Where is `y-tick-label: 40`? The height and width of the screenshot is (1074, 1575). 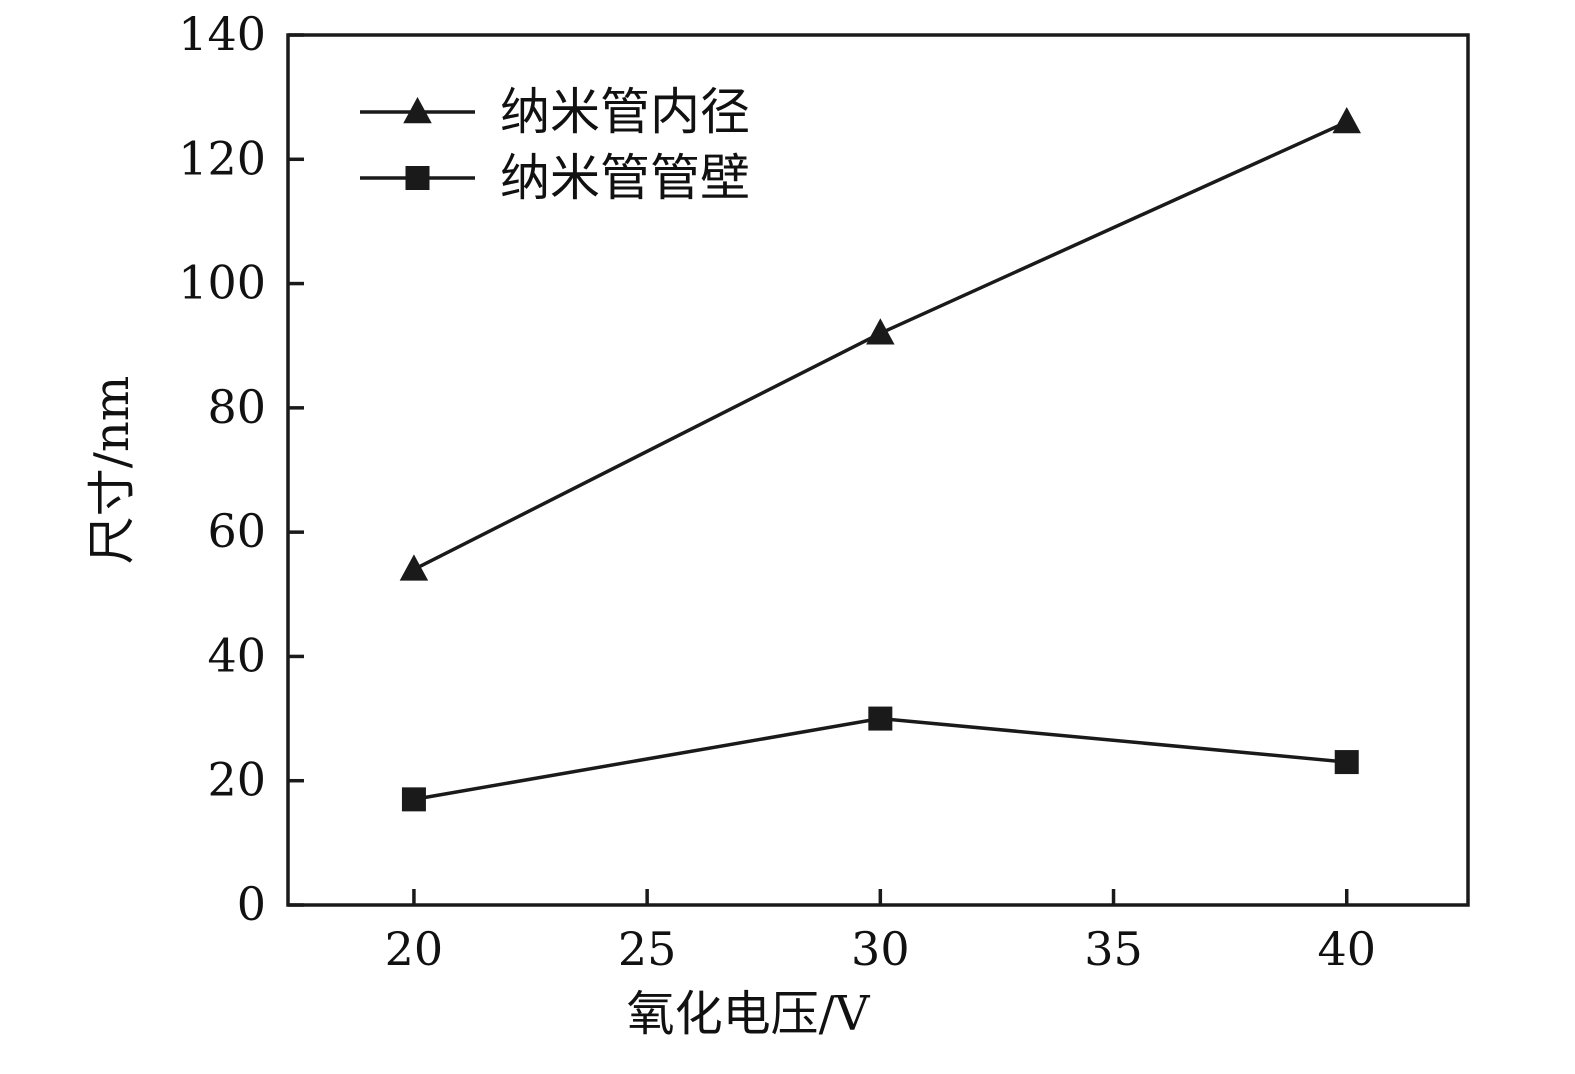 y-tick-label: 40 is located at coordinates (236, 655).